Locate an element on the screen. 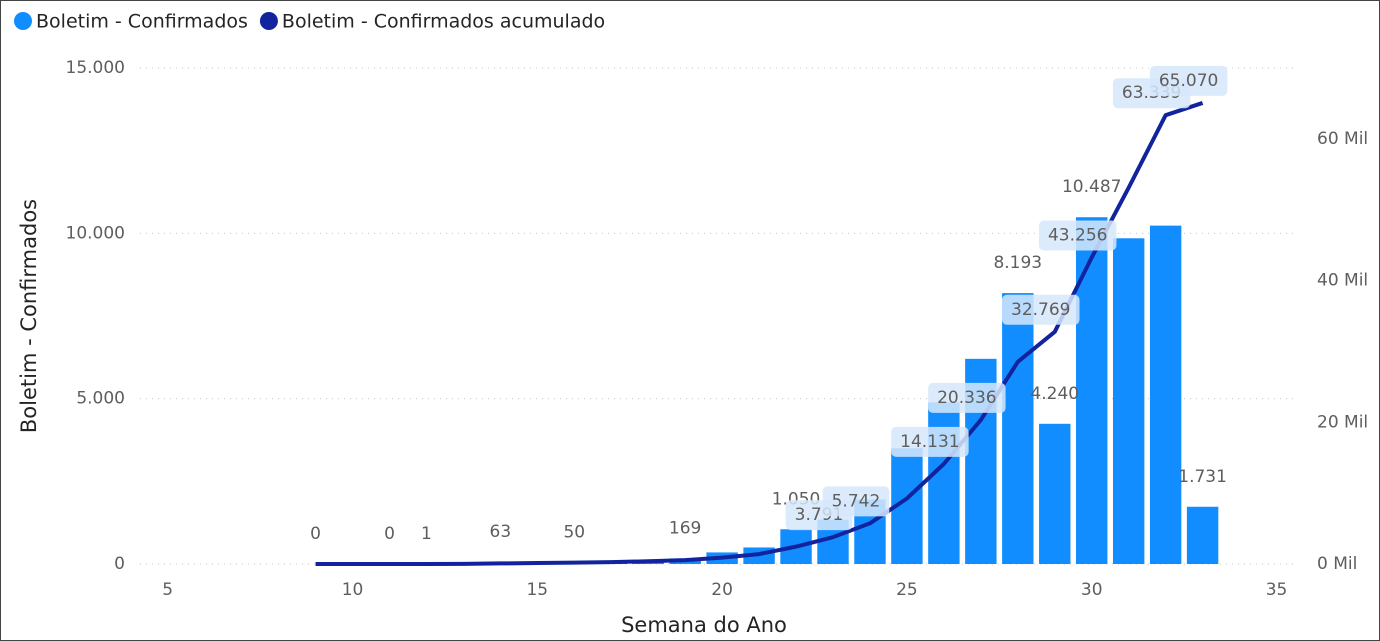 This screenshot has width=1380, height=641. data-label: 169 is located at coordinates (685, 528).